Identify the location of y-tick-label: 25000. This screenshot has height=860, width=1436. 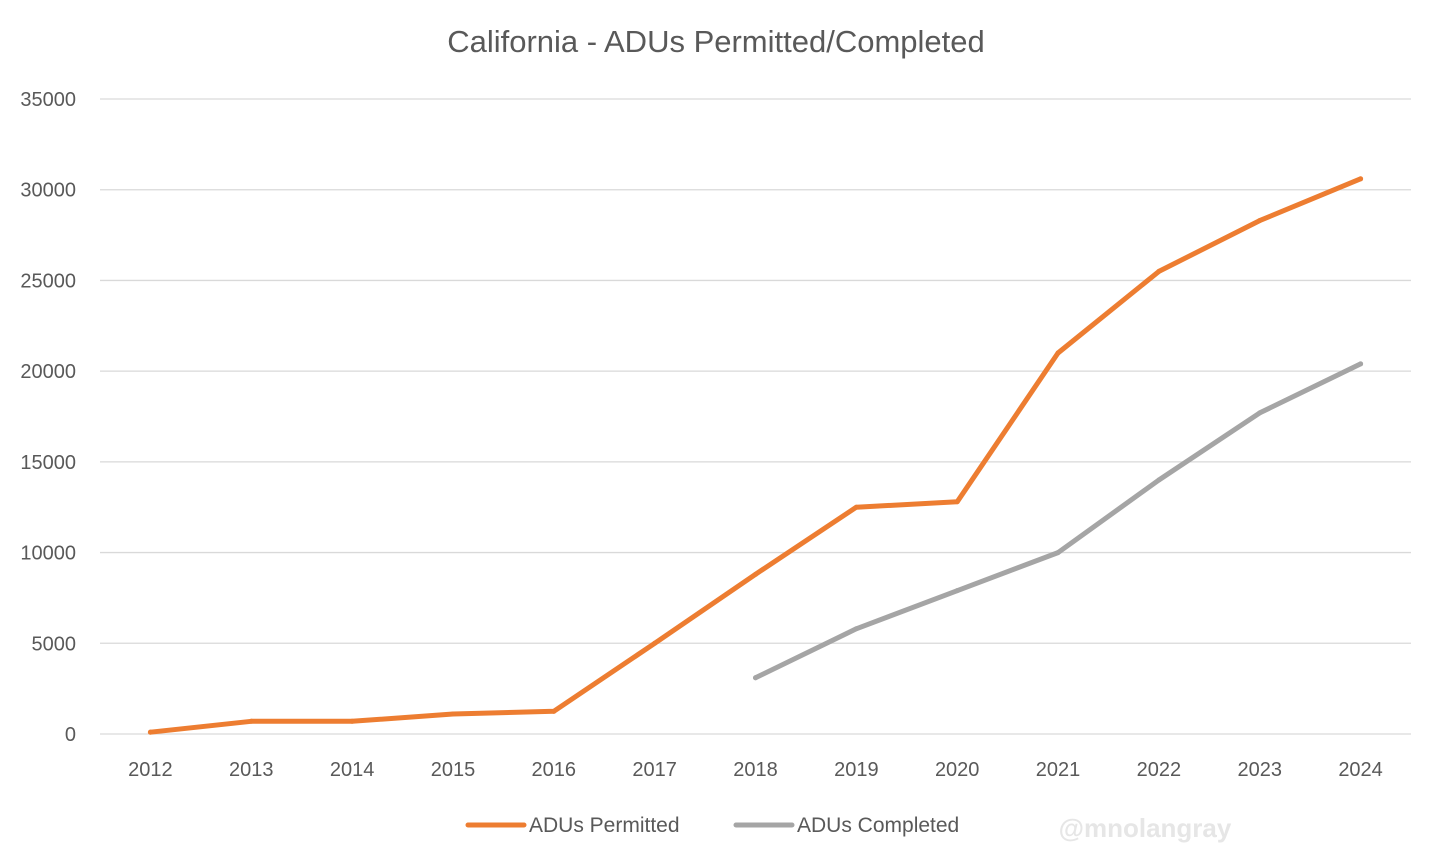
(48, 281).